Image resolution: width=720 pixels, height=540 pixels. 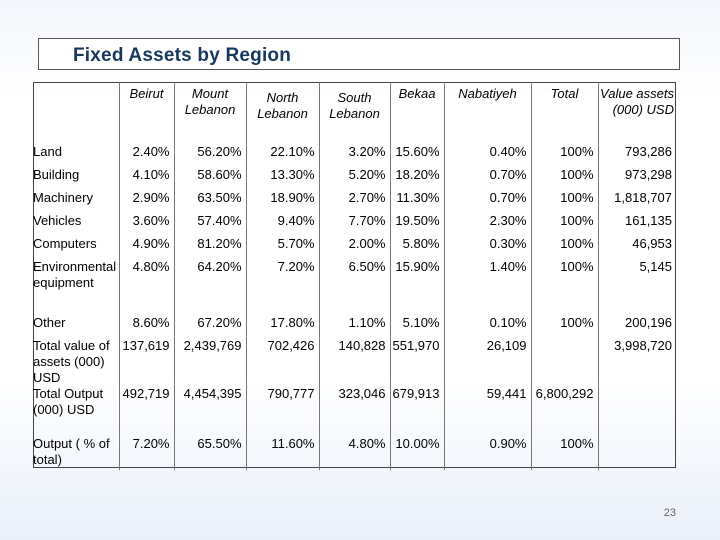 What do you see at coordinates (209, 287) in the screenshot?
I see `table-cell: 64.20%` at bounding box center [209, 287].